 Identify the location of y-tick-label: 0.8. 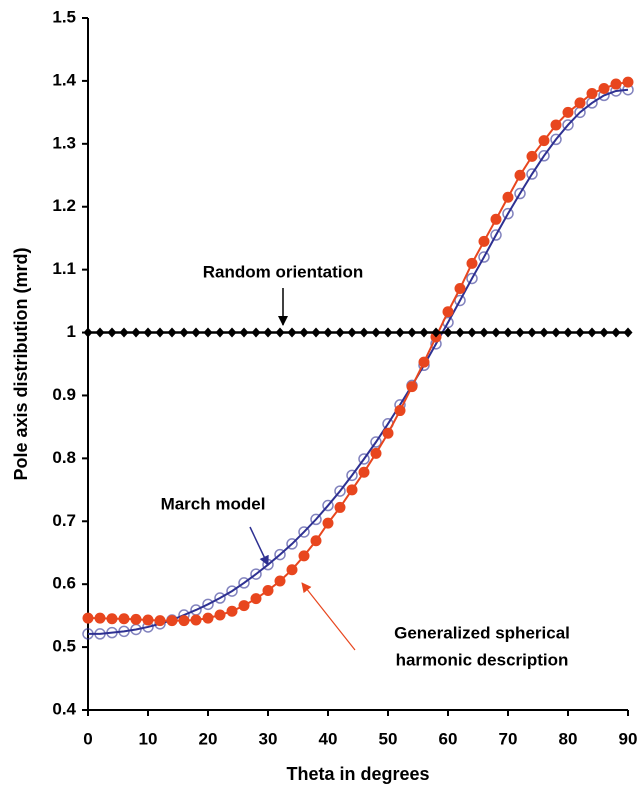
(64, 457).